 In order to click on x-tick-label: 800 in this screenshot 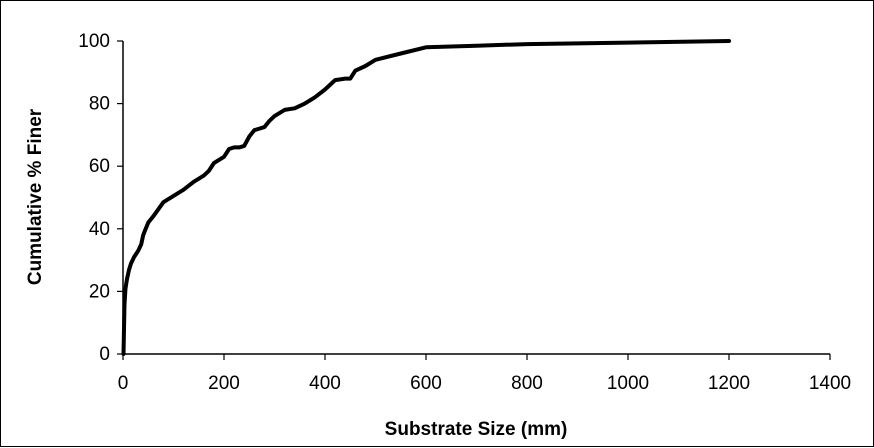, I will do `click(527, 383)`.